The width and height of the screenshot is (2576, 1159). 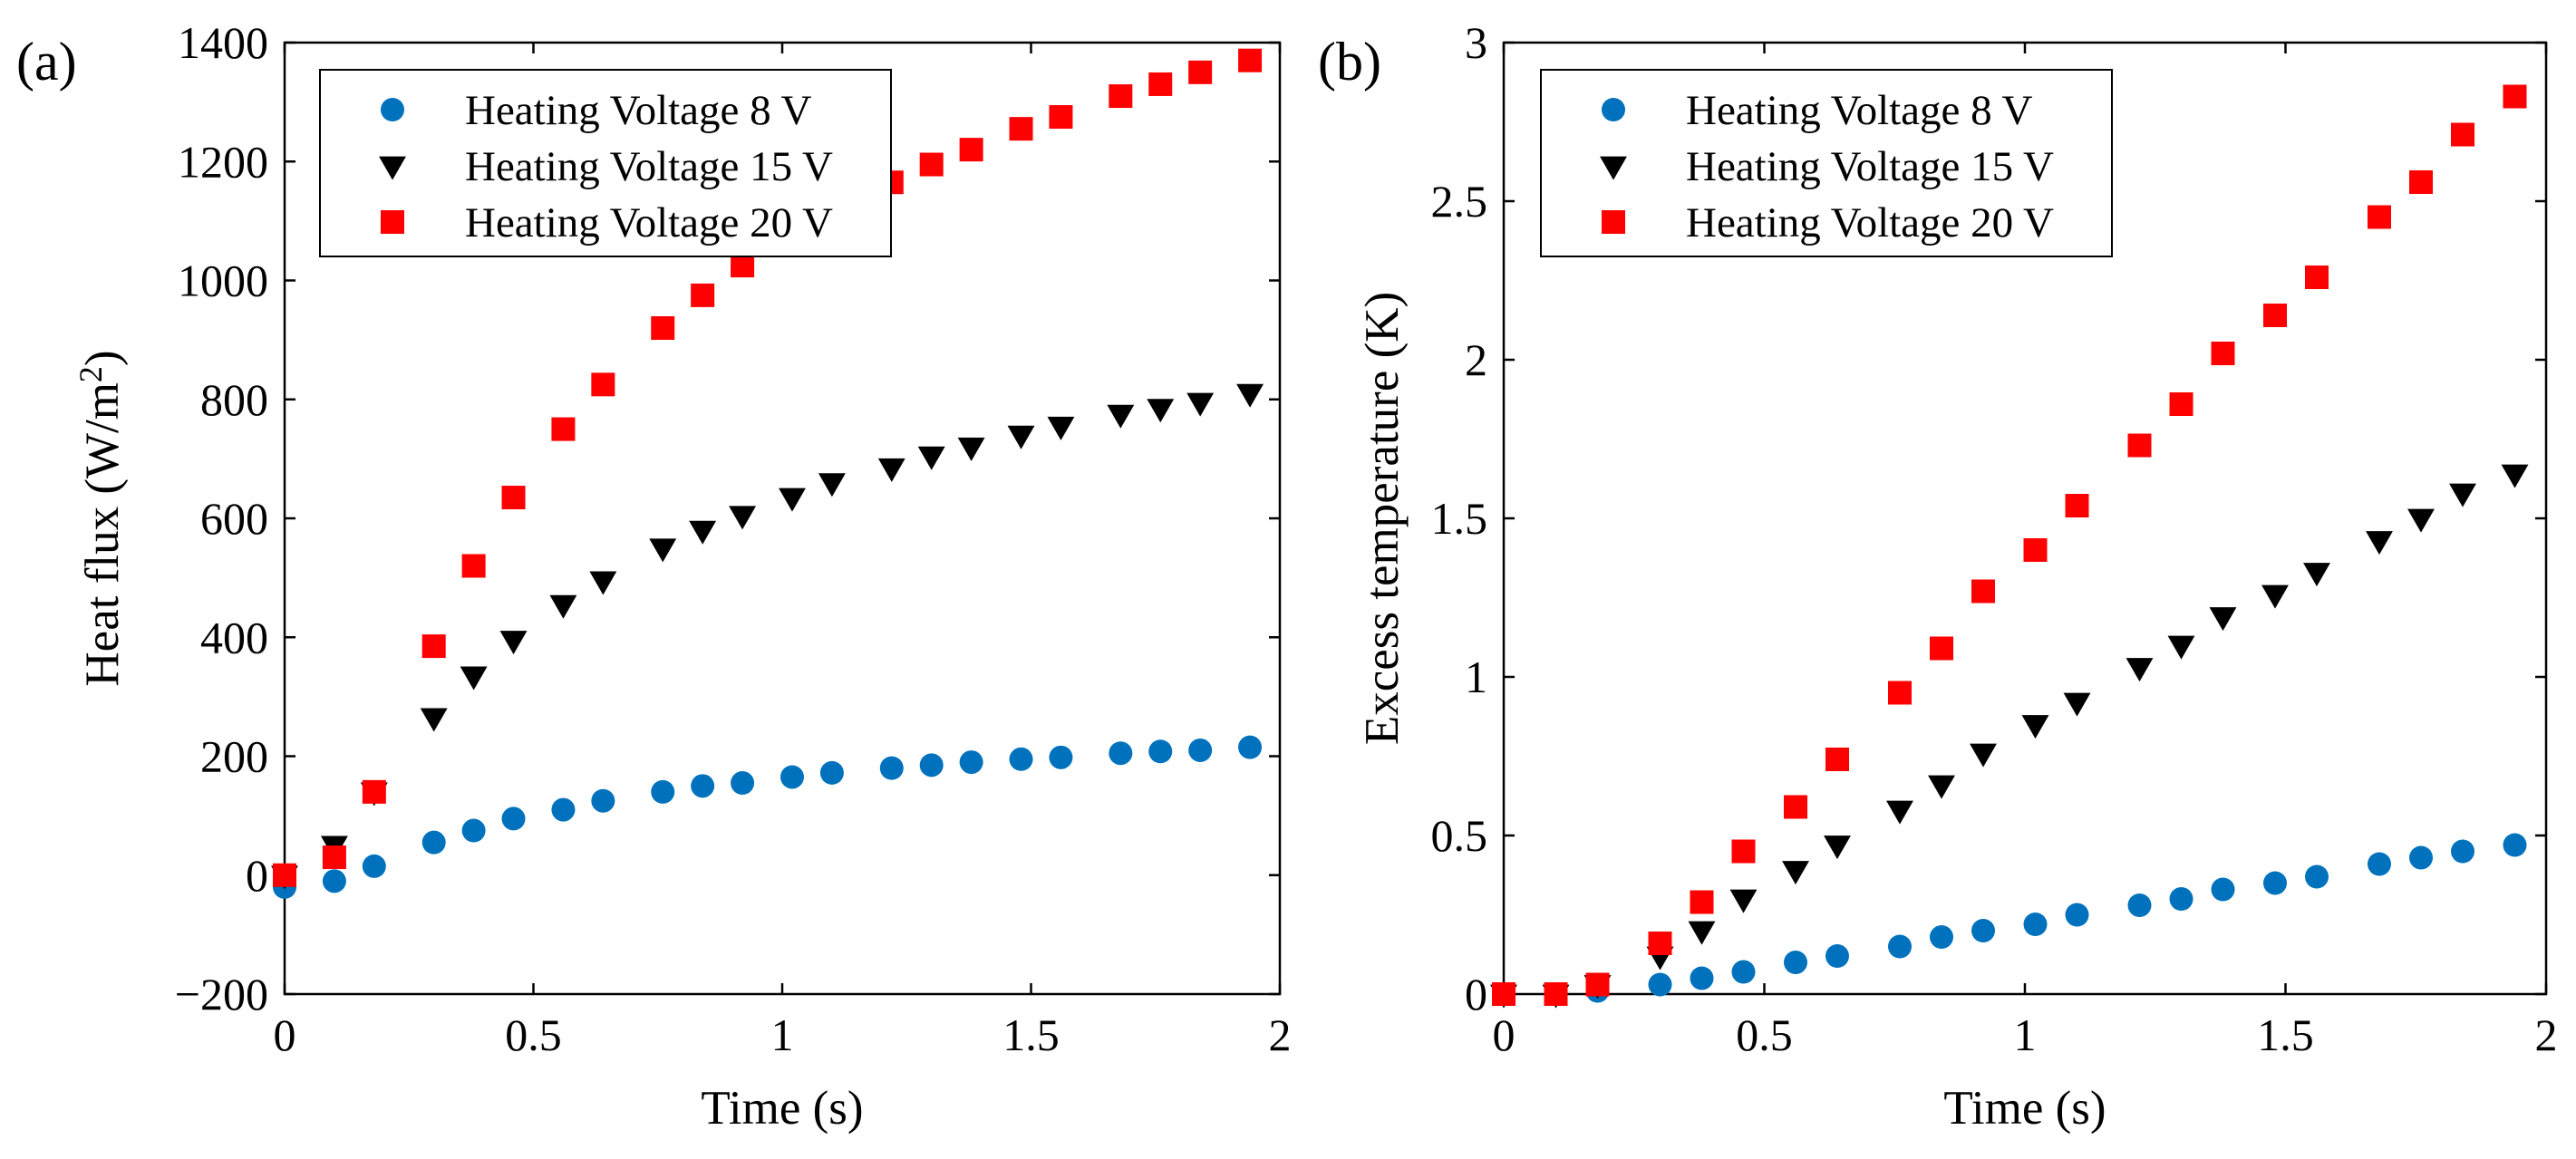 I want to click on panel-label-b: (b), so click(x=1349, y=62).